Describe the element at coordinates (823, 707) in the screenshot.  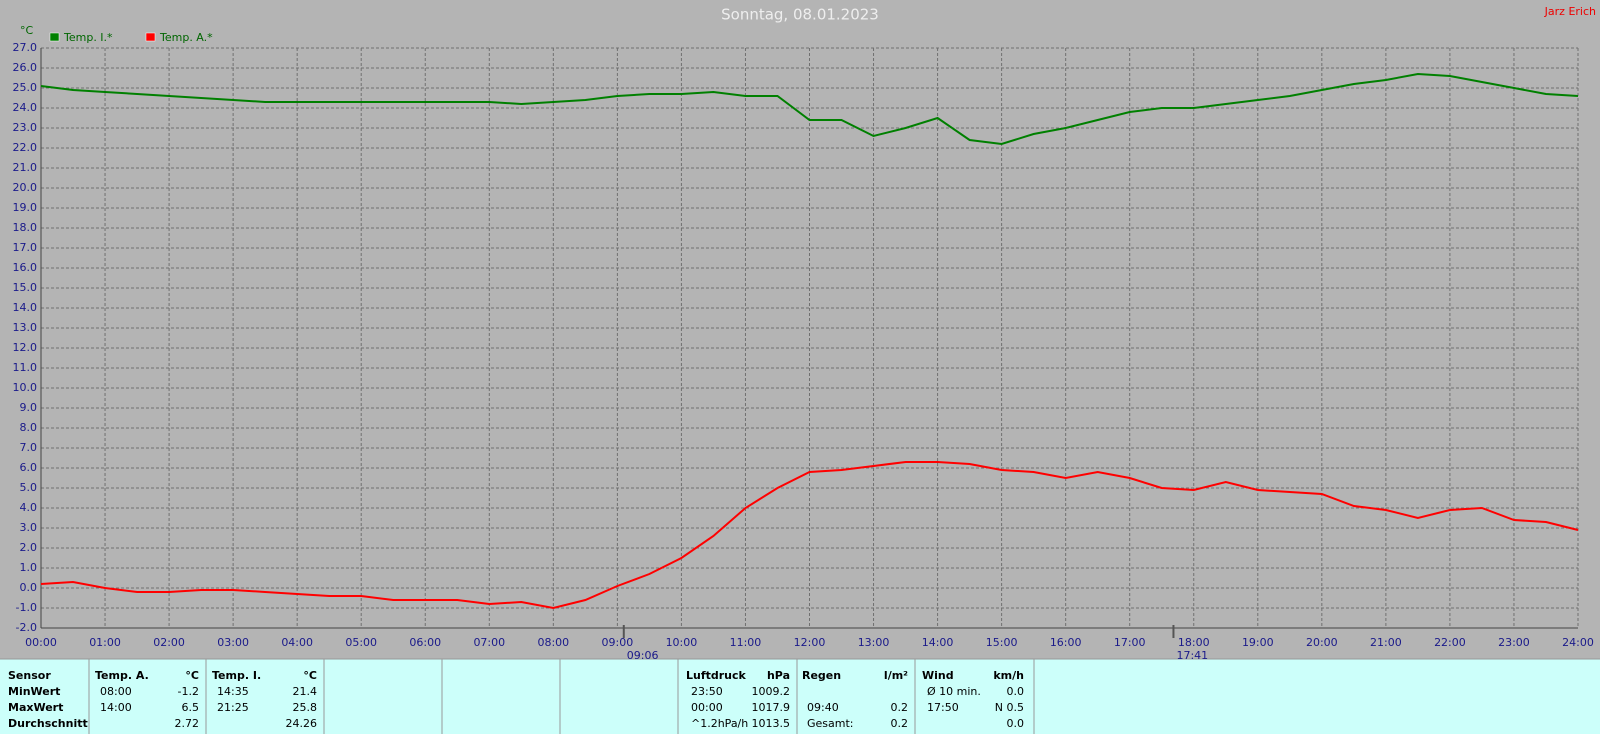
I see `stats-cell: 09:40` at that location.